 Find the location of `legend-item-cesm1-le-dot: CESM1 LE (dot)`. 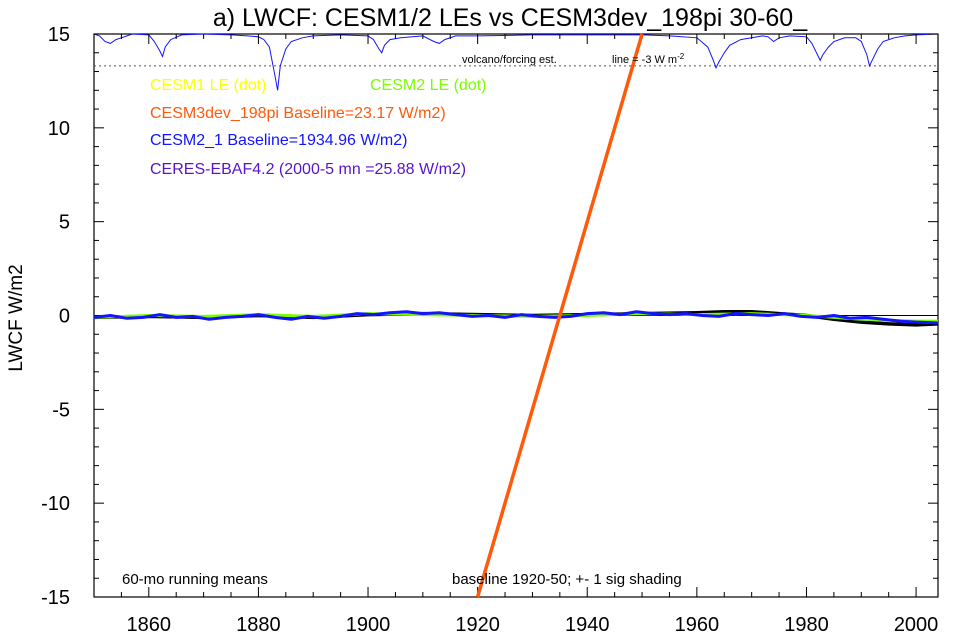

legend-item-cesm1-le-dot: CESM1 LE (dot) is located at coordinates (208, 85).